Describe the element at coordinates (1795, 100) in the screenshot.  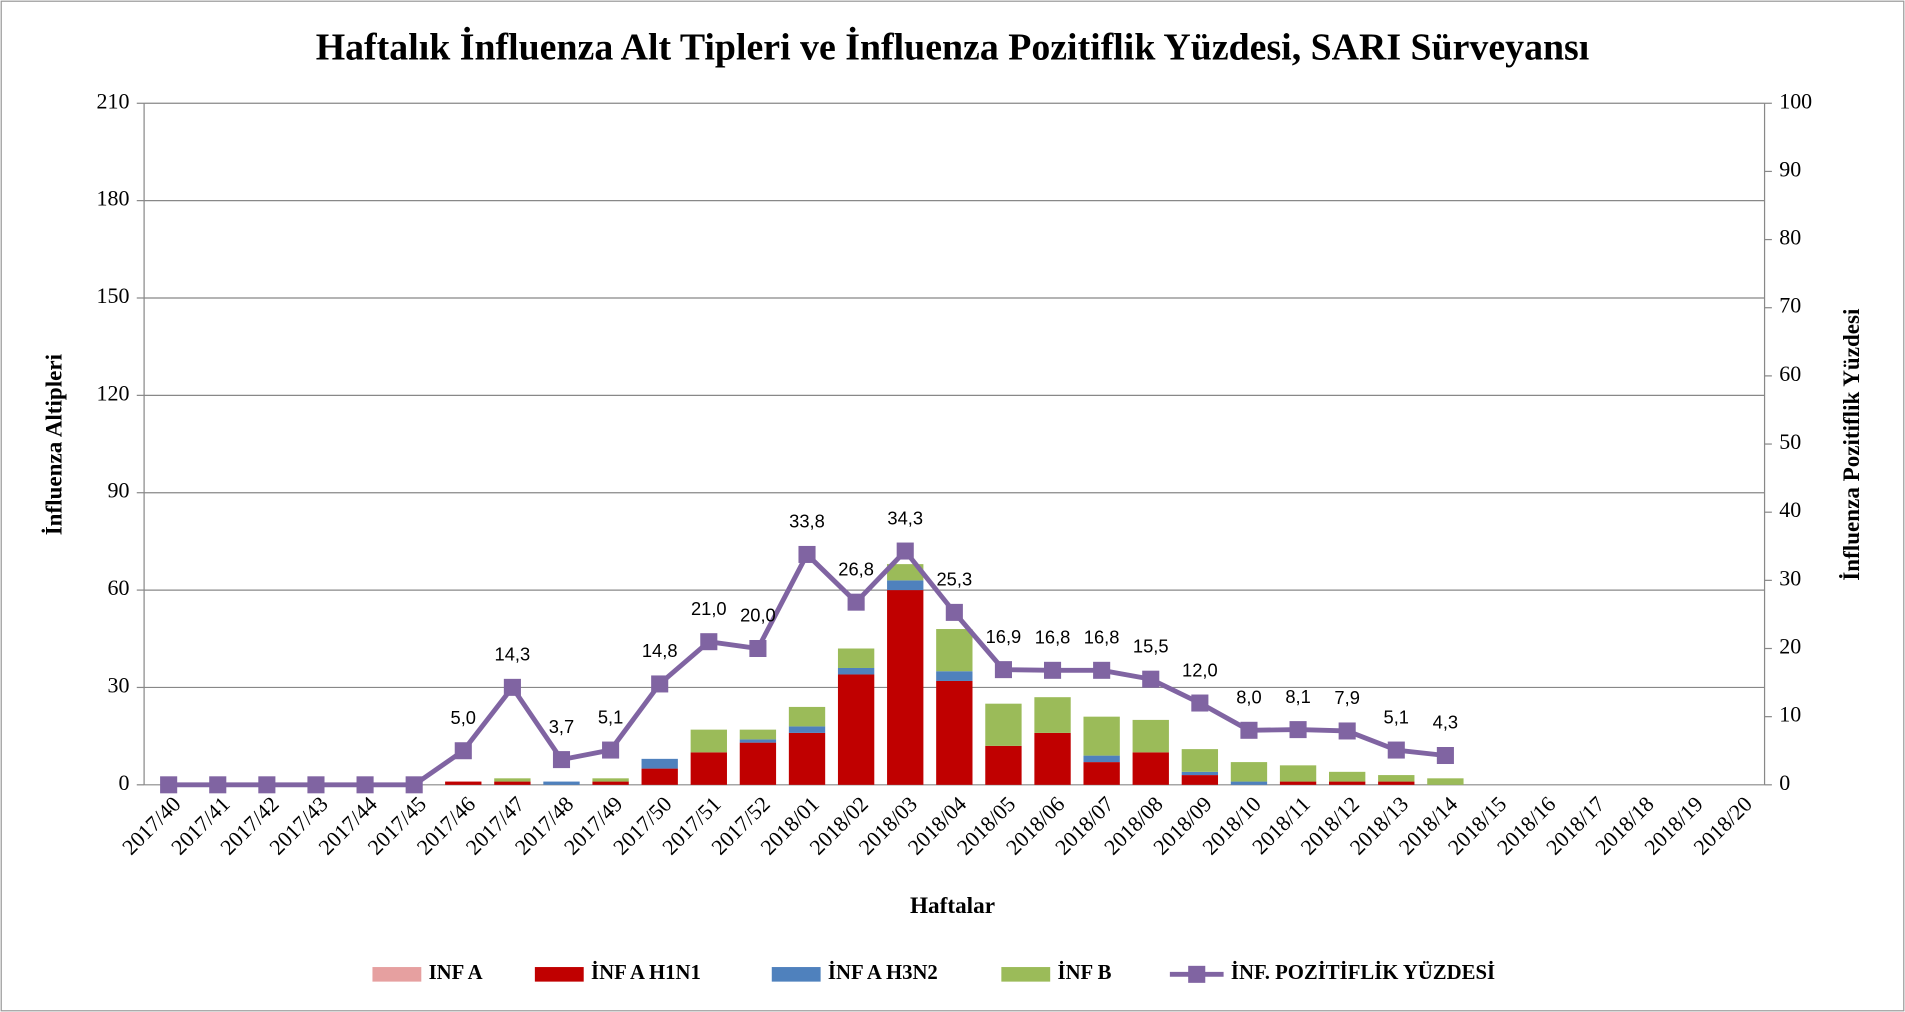
I see `y2-tick-label: 100` at that location.